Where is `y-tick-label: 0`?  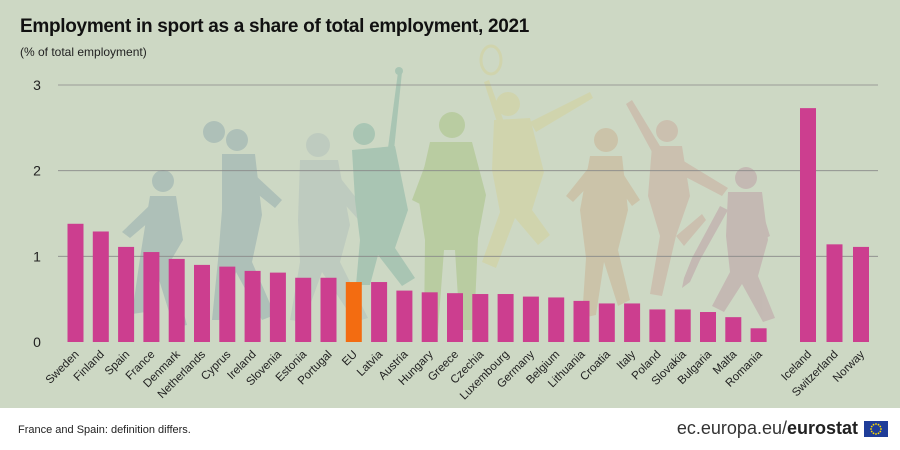
y-tick-label: 0 is located at coordinates (37, 342).